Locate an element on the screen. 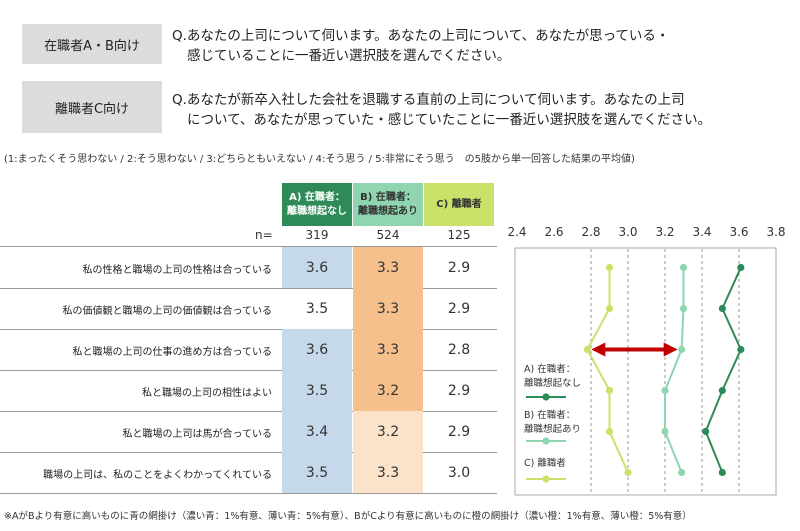  header-line: 離職想起なし is located at coordinates (317, 211).